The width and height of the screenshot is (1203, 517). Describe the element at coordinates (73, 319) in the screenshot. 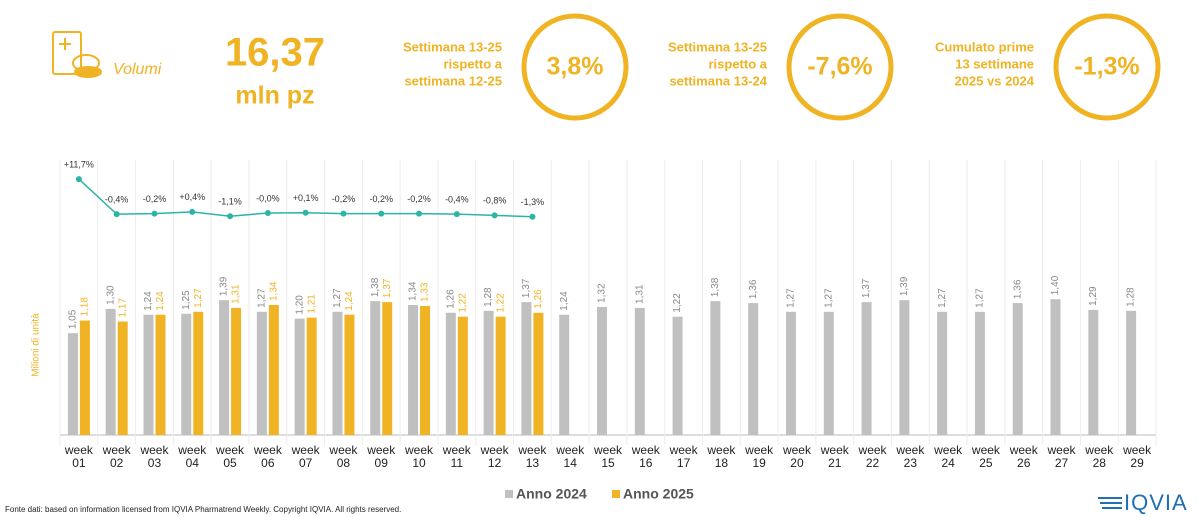

I see `value-label: 1,05` at that location.